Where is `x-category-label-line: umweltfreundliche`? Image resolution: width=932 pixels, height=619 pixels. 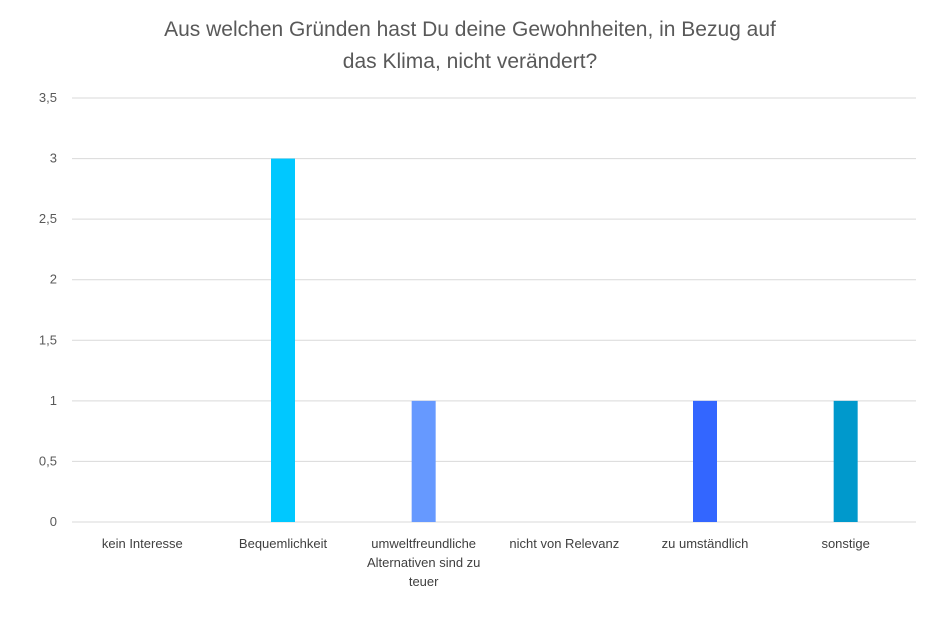
x-category-label-line: umweltfreundliche is located at coordinates (423, 543).